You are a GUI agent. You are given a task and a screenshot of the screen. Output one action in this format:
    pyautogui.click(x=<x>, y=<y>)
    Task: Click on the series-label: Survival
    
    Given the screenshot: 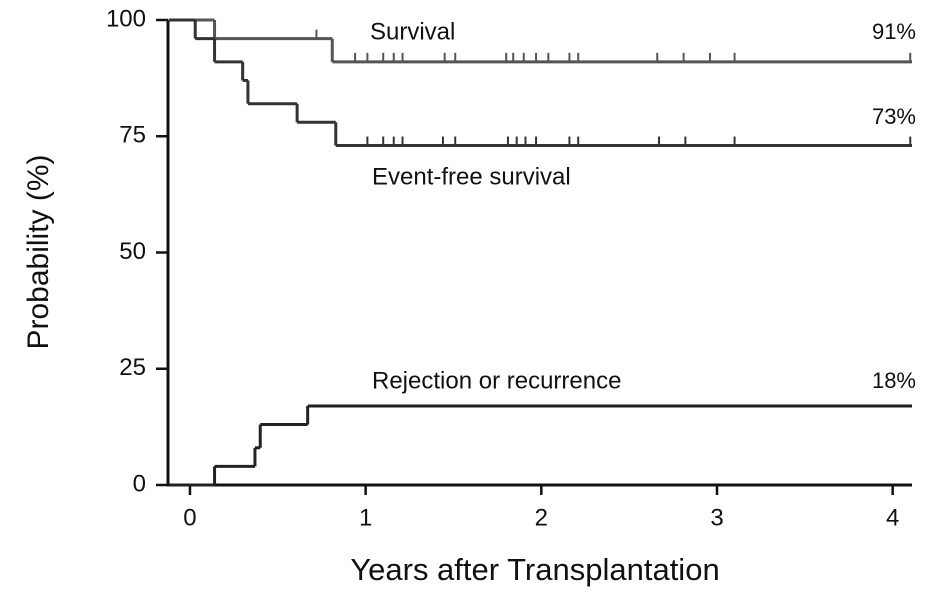 What is the action you would take?
    pyautogui.click(x=412, y=31)
    